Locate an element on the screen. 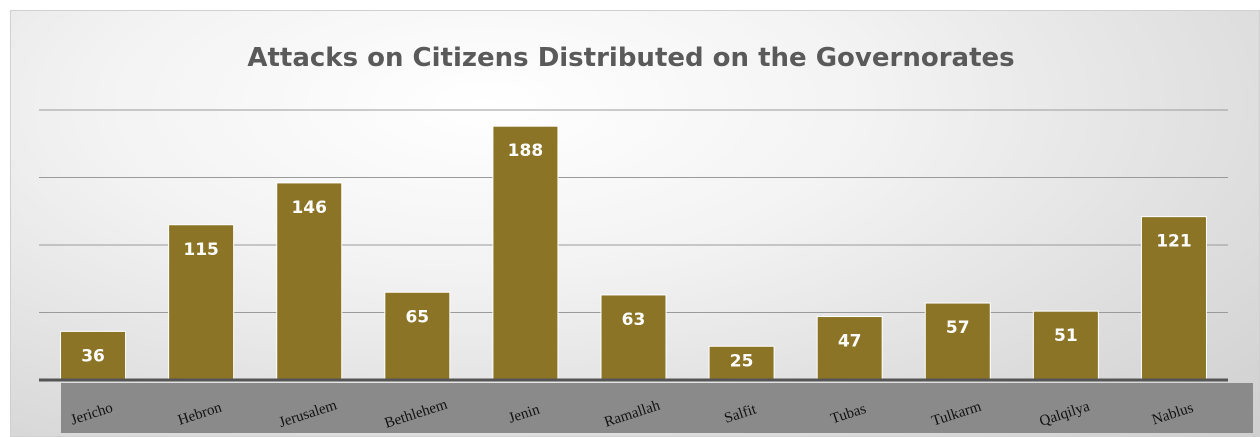 The width and height of the screenshot is (1260, 437). data-label: 25 is located at coordinates (742, 361).